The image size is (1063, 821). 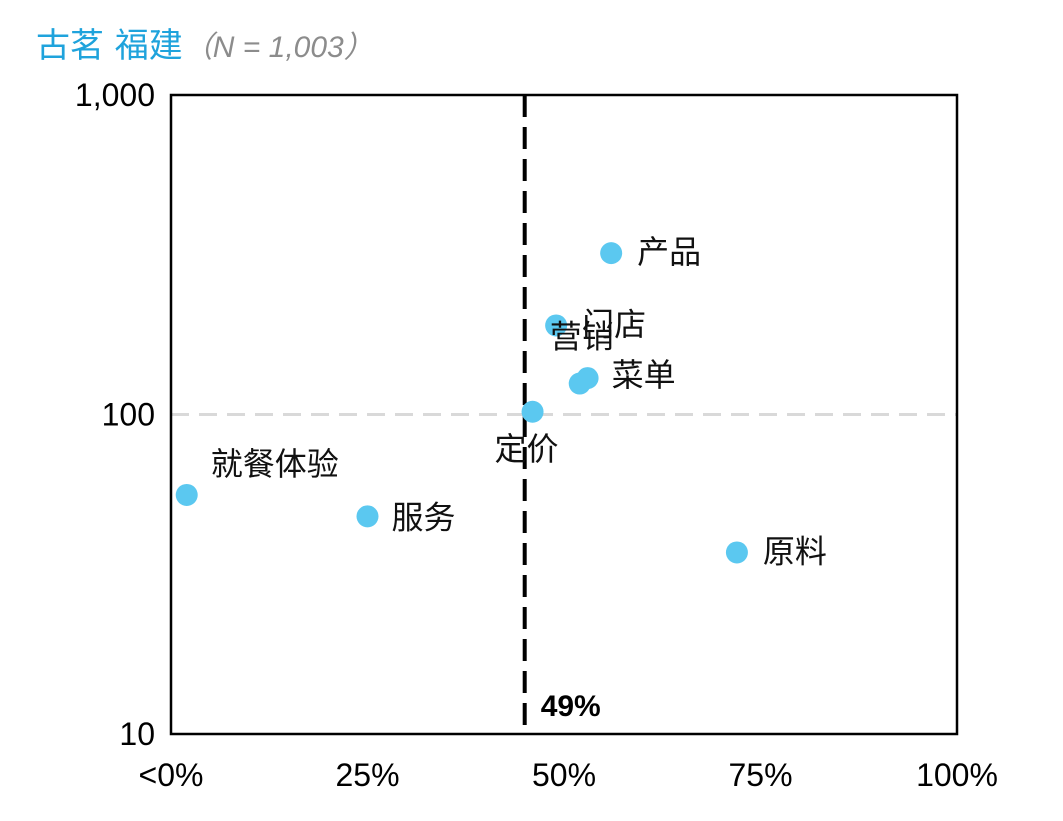 What do you see at coordinates (760, 775) in the screenshot?
I see `x-tick-label: 75%` at bounding box center [760, 775].